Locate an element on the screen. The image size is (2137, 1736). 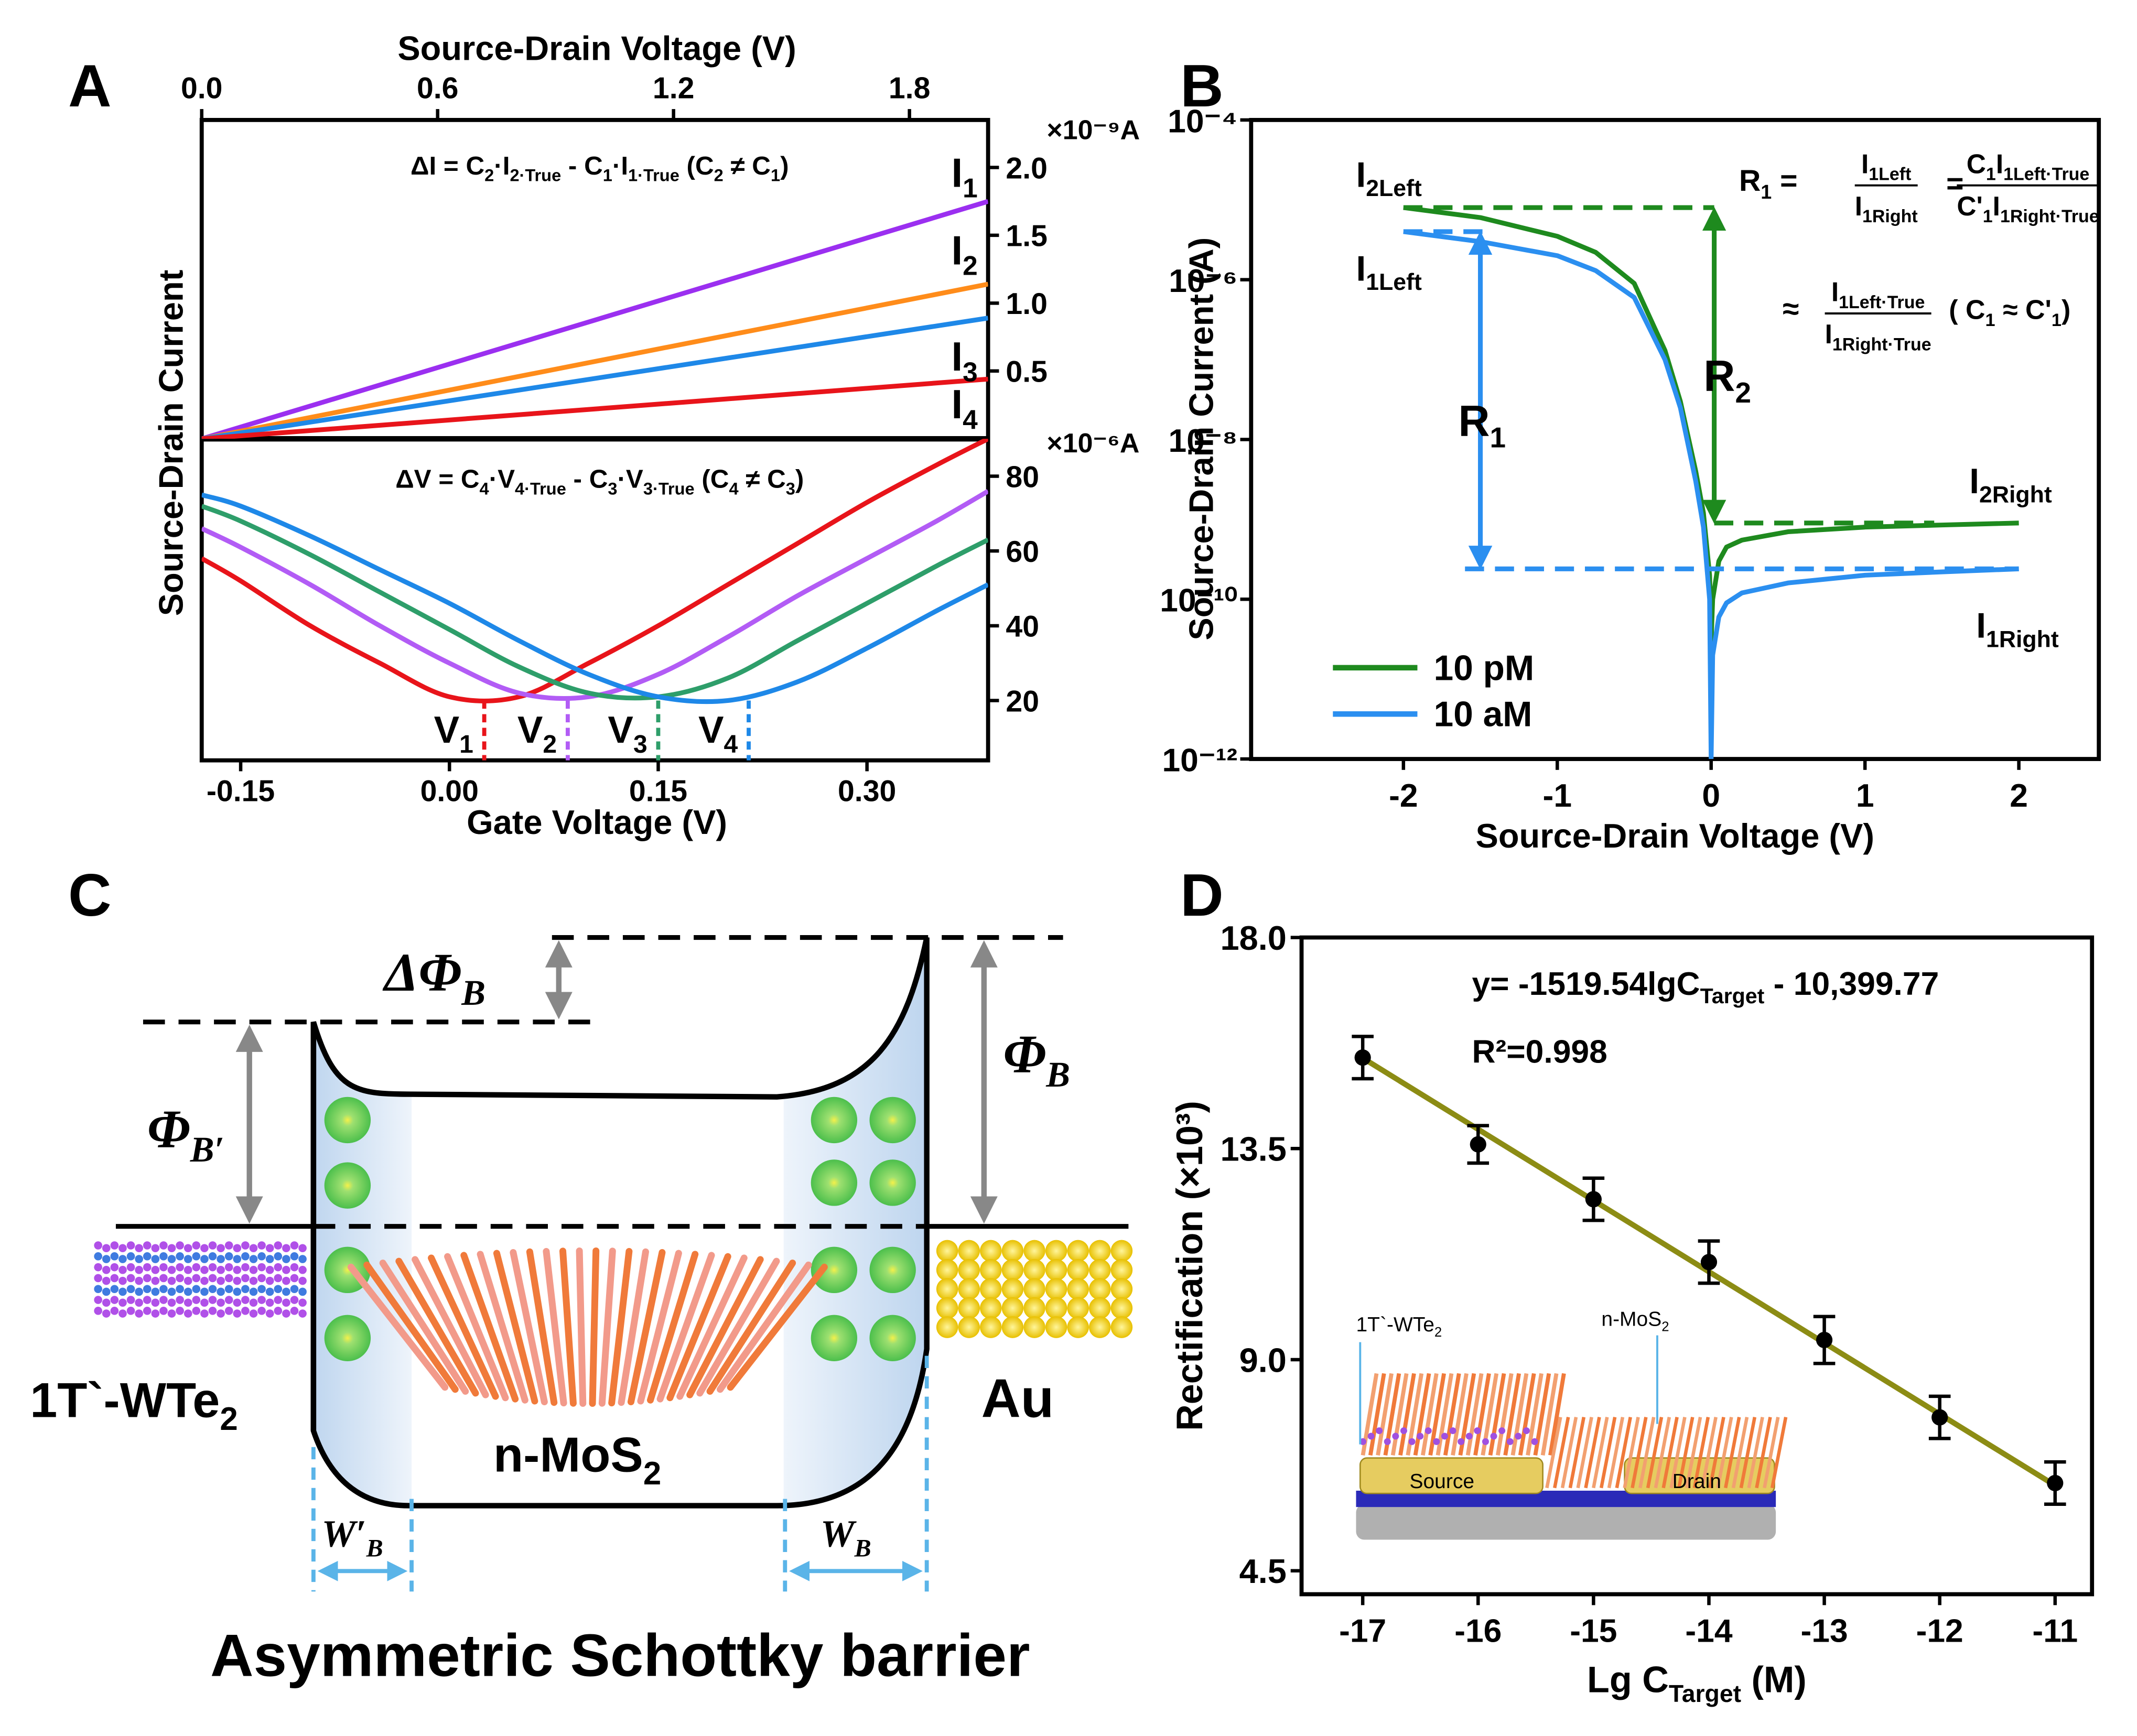
formula: R1 = is located at coordinates (1768, 183).